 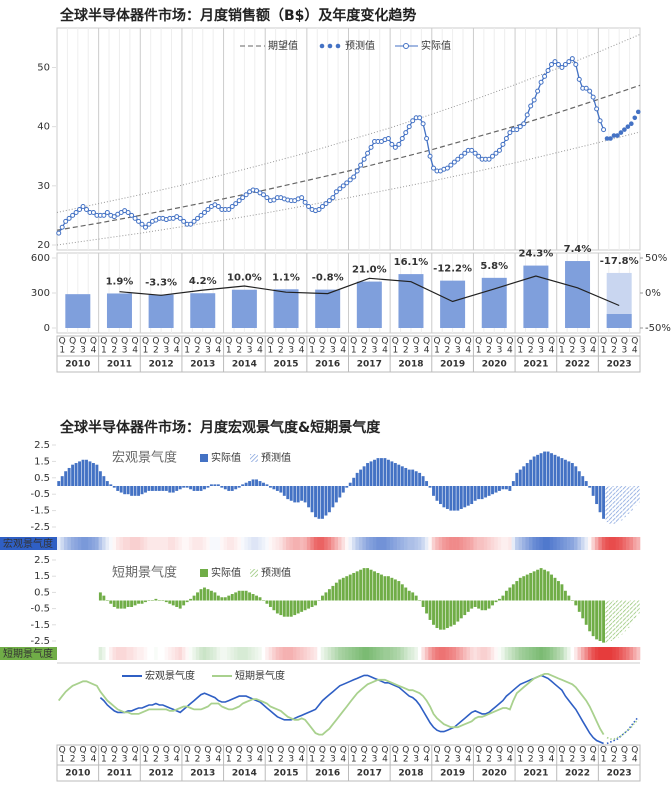 What do you see at coordinates (40, 293) in the screenshot?
I see `y-tick-label: 300` at bounding box center [40, 293].